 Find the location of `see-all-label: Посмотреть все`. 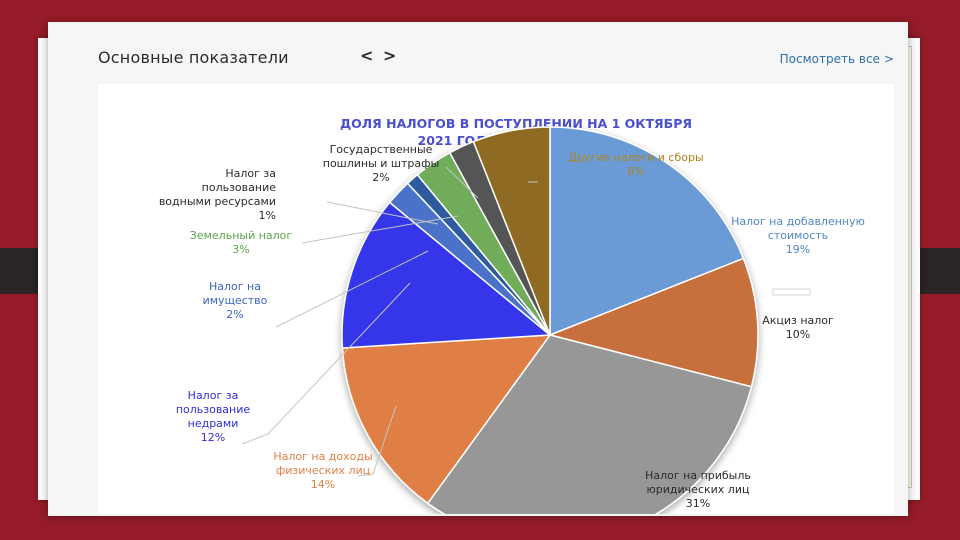

see-all-label: Посмотреть все is located at coordinates (829, 59).